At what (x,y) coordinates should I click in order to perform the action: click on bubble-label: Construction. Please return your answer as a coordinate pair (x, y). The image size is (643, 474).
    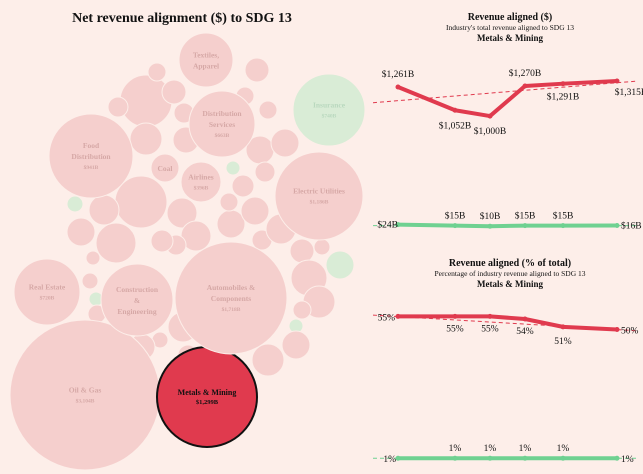
    Looking at the image, I should click on (137, 289).